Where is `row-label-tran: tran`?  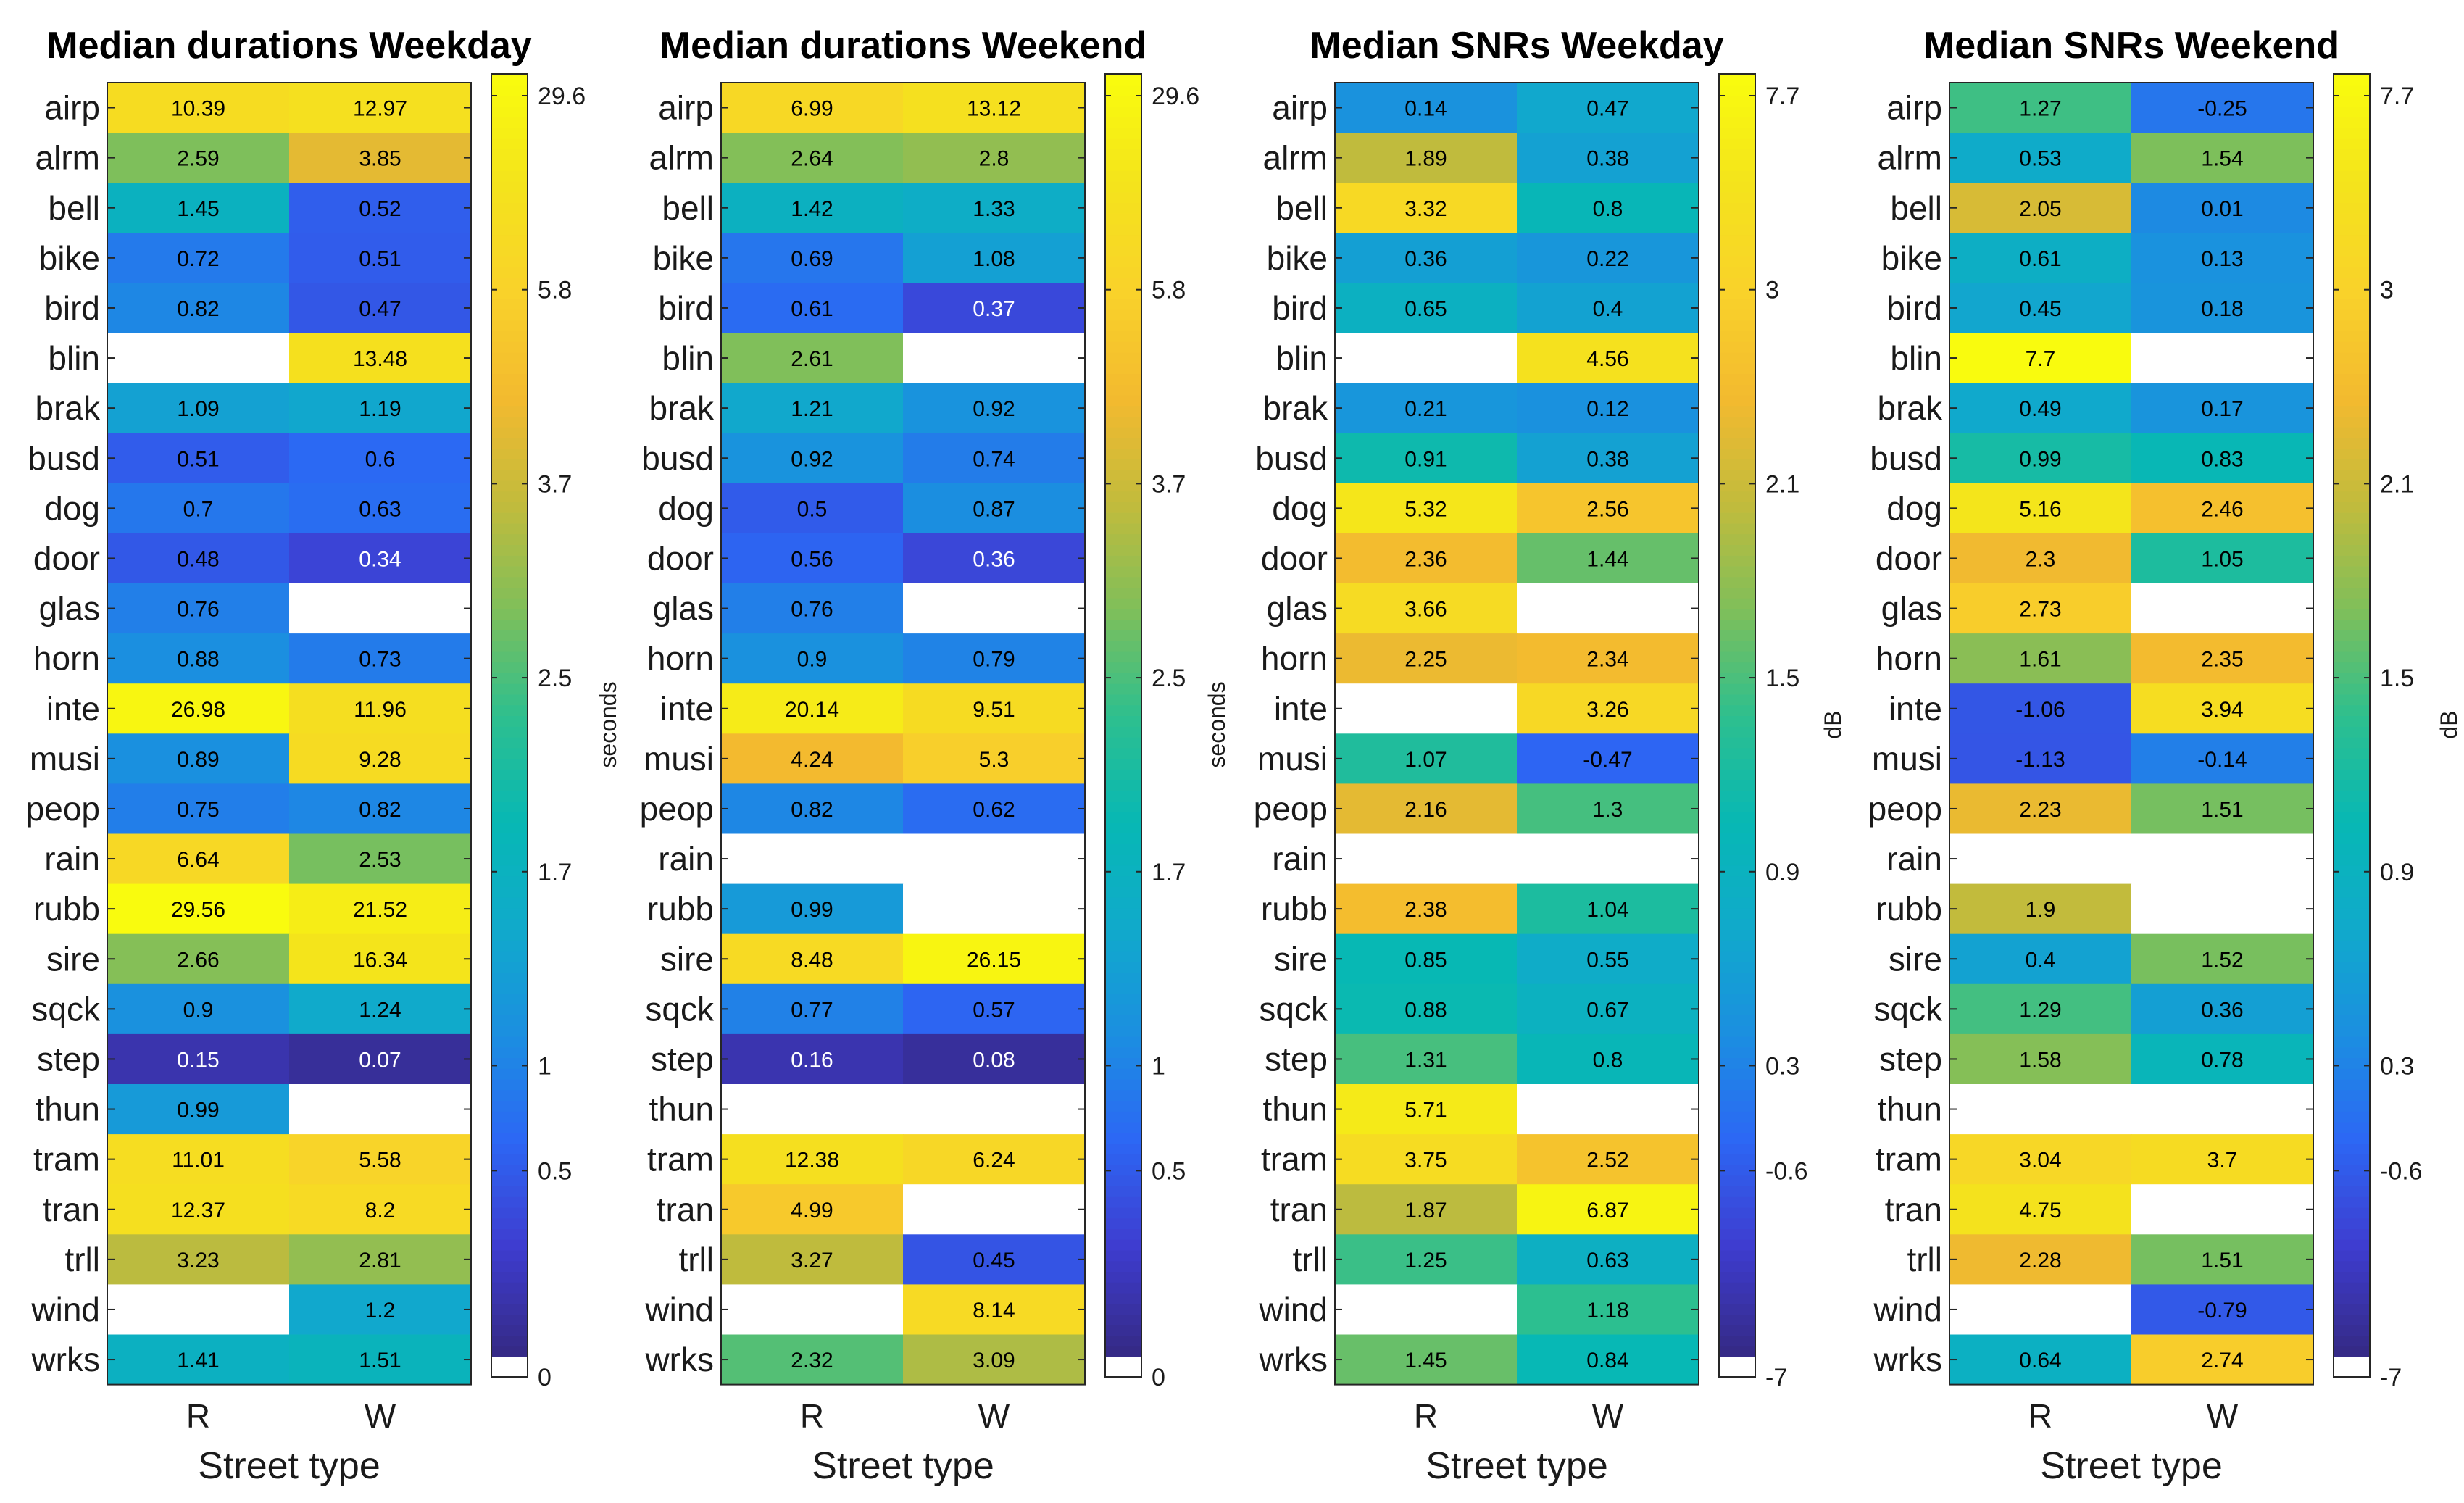 row-label-tran: tran is located at coordinates (685, 1210).